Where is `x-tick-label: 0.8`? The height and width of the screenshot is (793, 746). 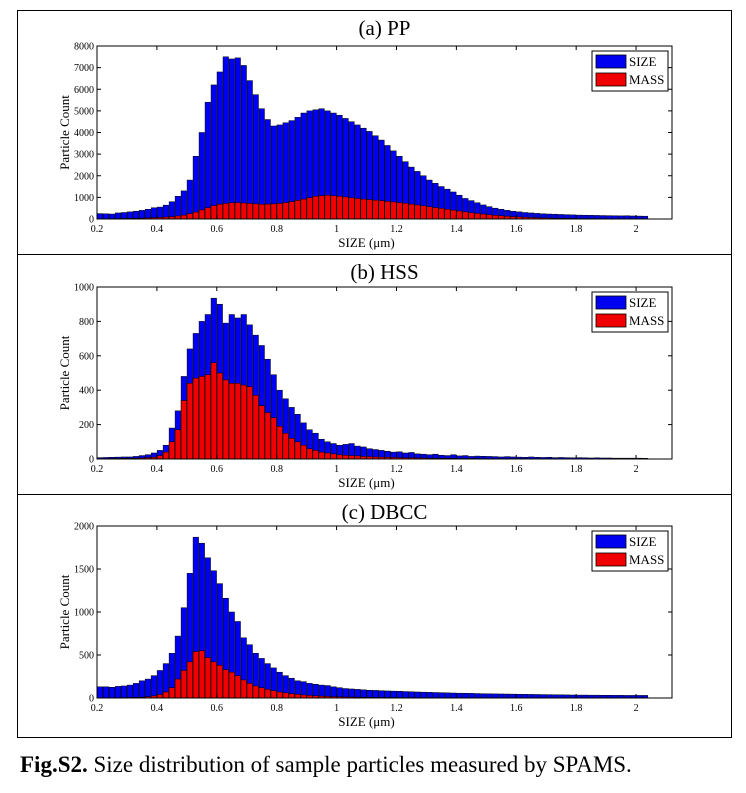 x-tick-label: 0.8 is located at coordinates (276, 469).